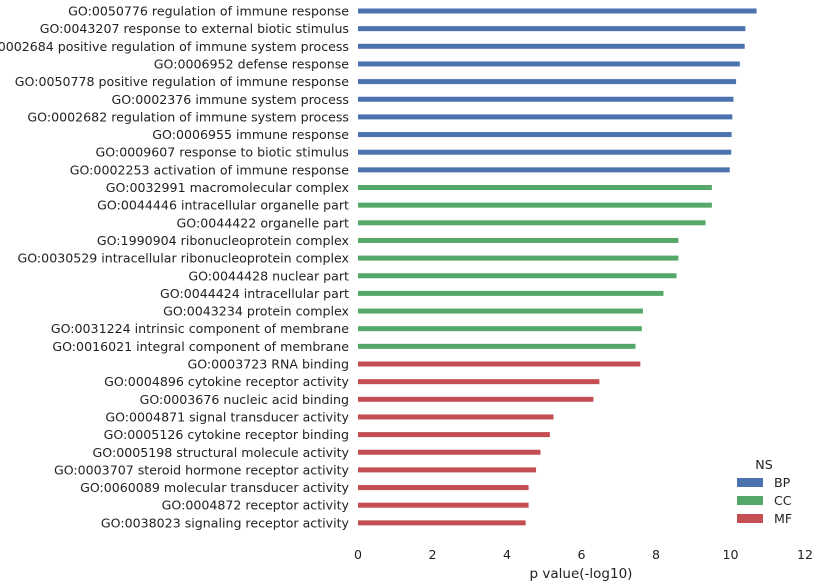 This screenshot has width=819, height=587. Describe the element at coordinates (268, 275) in the screenshot. I see `y-tick-label: GO:0044428 nuclear part` at that location.